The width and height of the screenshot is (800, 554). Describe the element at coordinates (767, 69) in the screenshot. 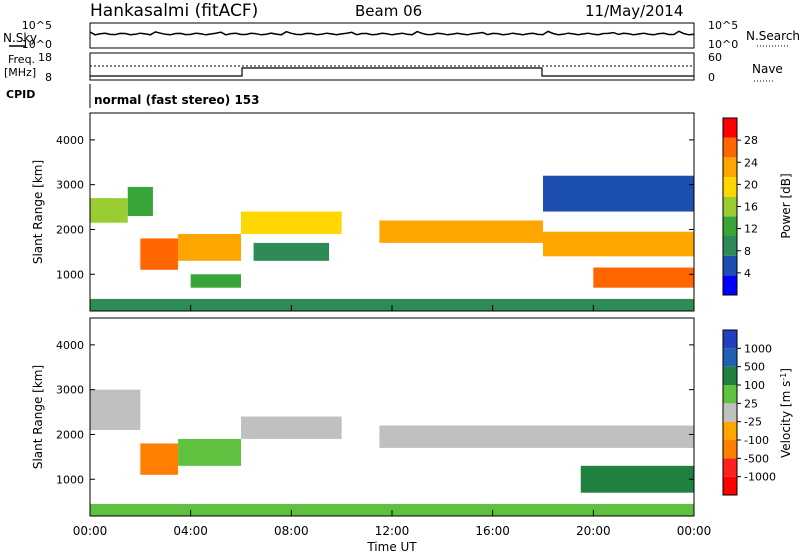

I see `nave-label: Nave` at that location.